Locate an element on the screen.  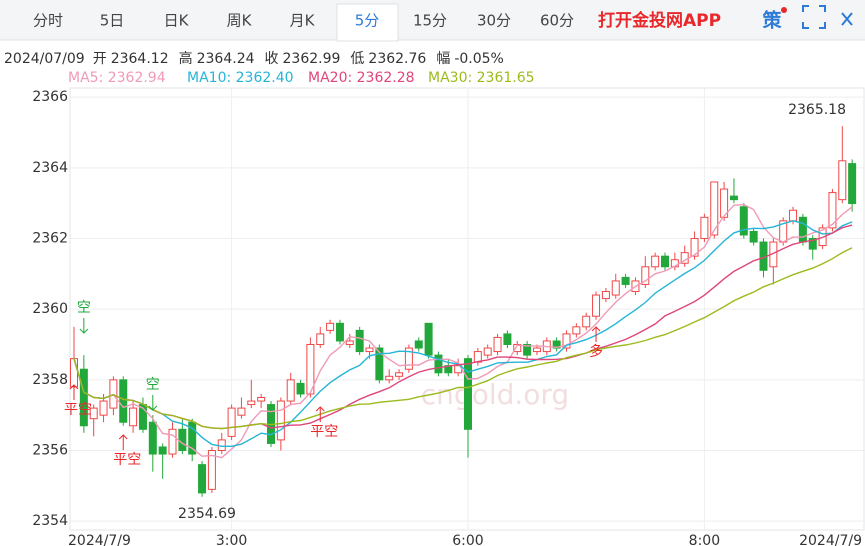
tab: 日K is located at coordinates (177, 21).